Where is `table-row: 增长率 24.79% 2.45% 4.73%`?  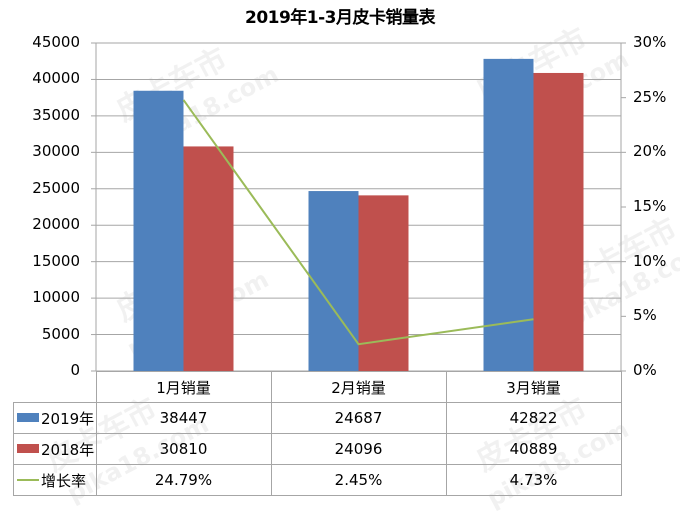
table-row: 增长率 24.79% 2.45% 4.73% is located at coordinates (317, 480).